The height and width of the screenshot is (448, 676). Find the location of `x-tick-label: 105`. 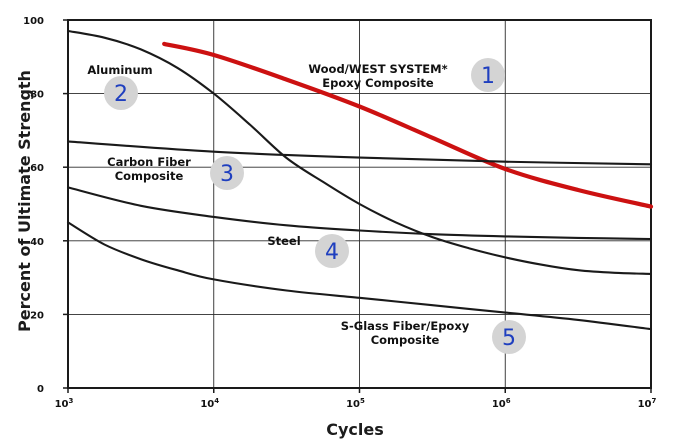

x-tick-label: 105 is located at coordinates (355, 403).